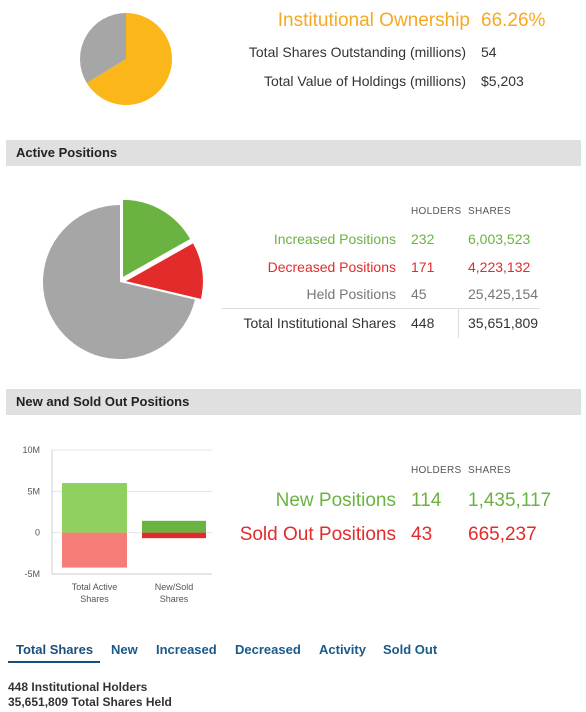 The width and height of the screenshot is (586, 712). What do you see at coordinates (319, 323) in the screenshot?
I see `total-inst-label: Total Institutional Shares` at bounding box center [319, 323].